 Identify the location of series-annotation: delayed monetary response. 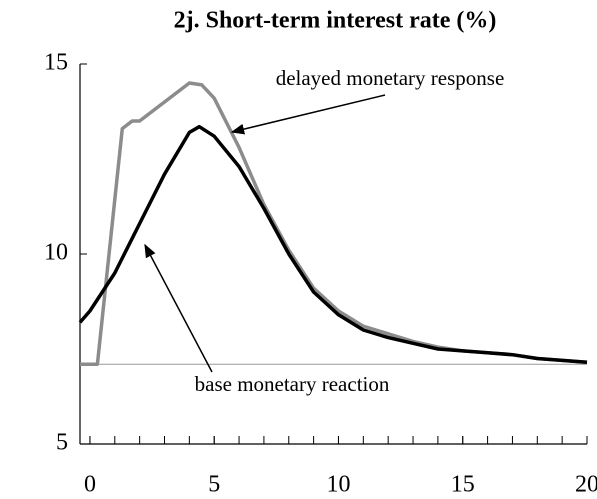
(390, 78).